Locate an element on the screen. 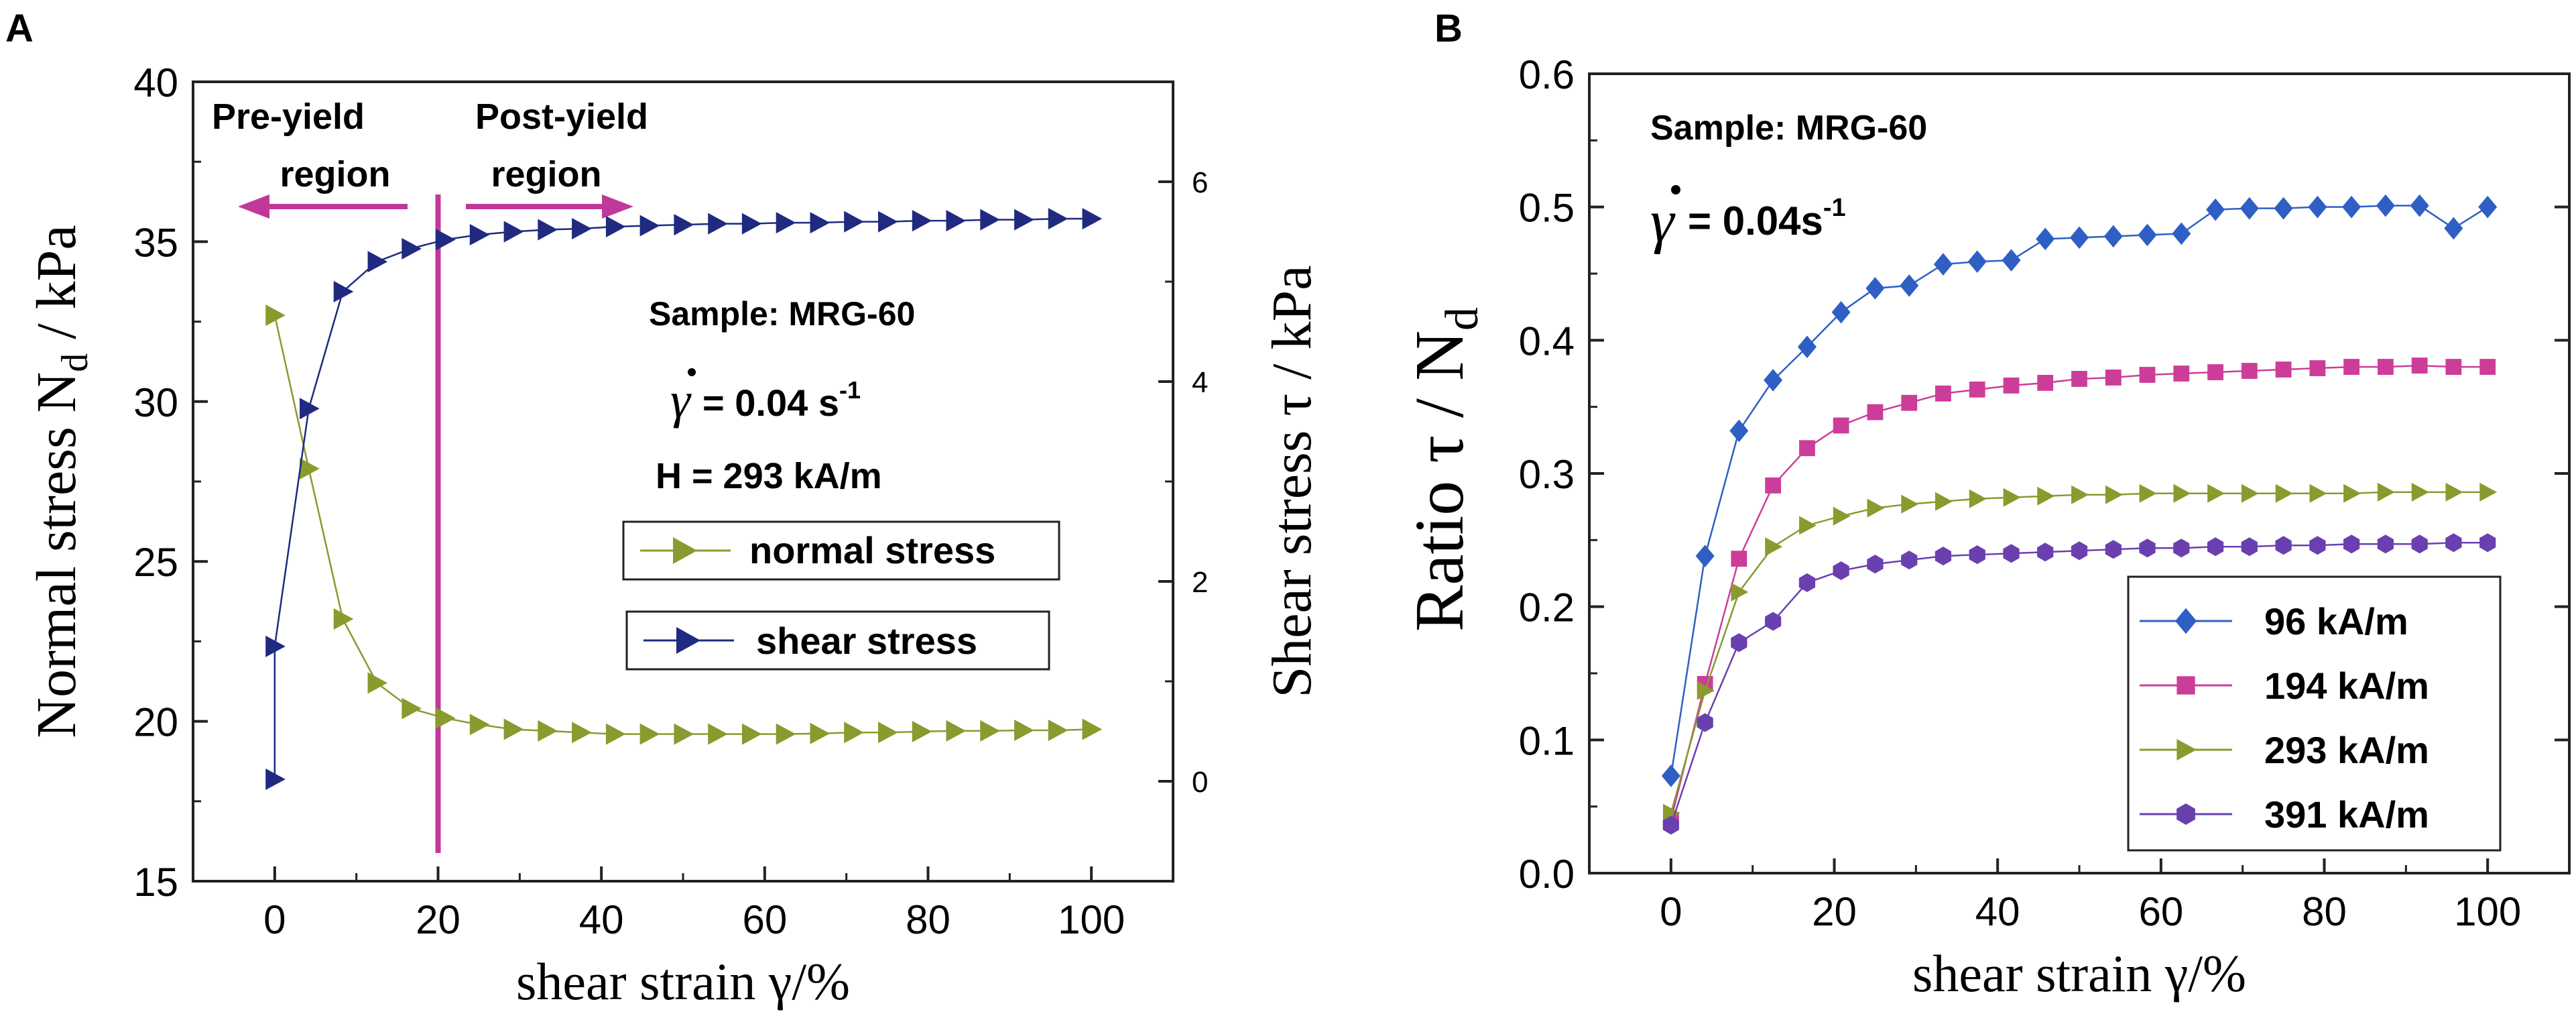 The height and width of the screenshot is (1018, 2576). x-tick-label: 0 is located at coordinates (1671, 912).